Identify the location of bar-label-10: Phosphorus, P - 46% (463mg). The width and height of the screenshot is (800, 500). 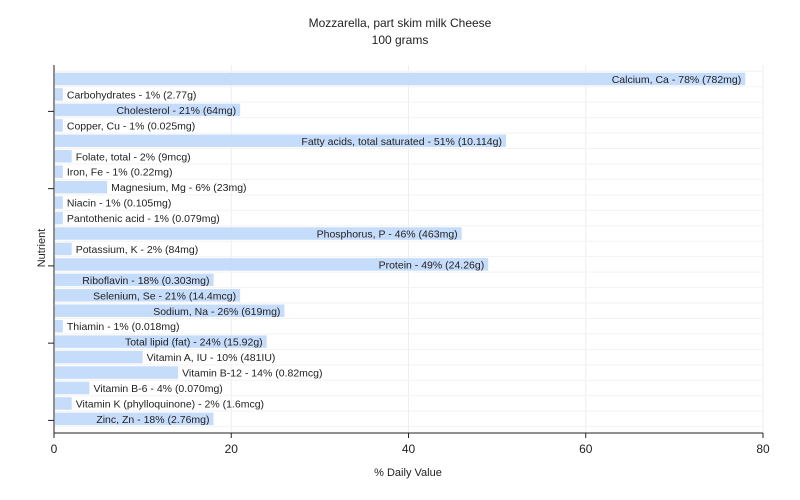
(387, 235).